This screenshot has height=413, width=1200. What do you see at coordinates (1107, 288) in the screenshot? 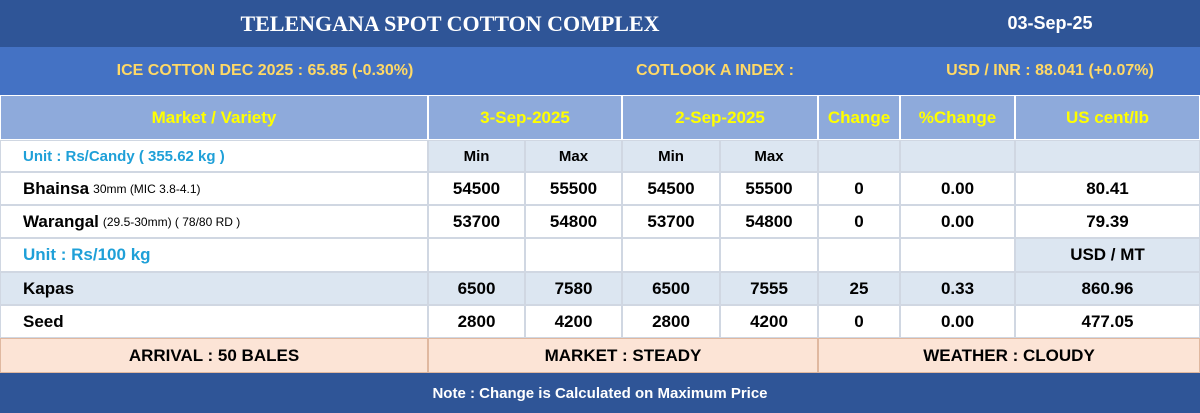
I see `value-cell: 860.96` at bounding box center [1107, 288].